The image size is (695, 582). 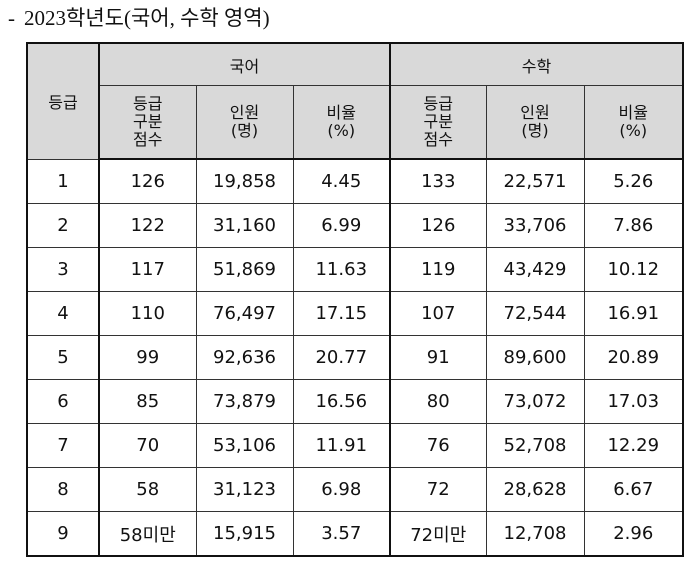 I want to click on table-row: 8 58 31,123 6.98 72 28,628 6.67, so click(x=355, y=489).